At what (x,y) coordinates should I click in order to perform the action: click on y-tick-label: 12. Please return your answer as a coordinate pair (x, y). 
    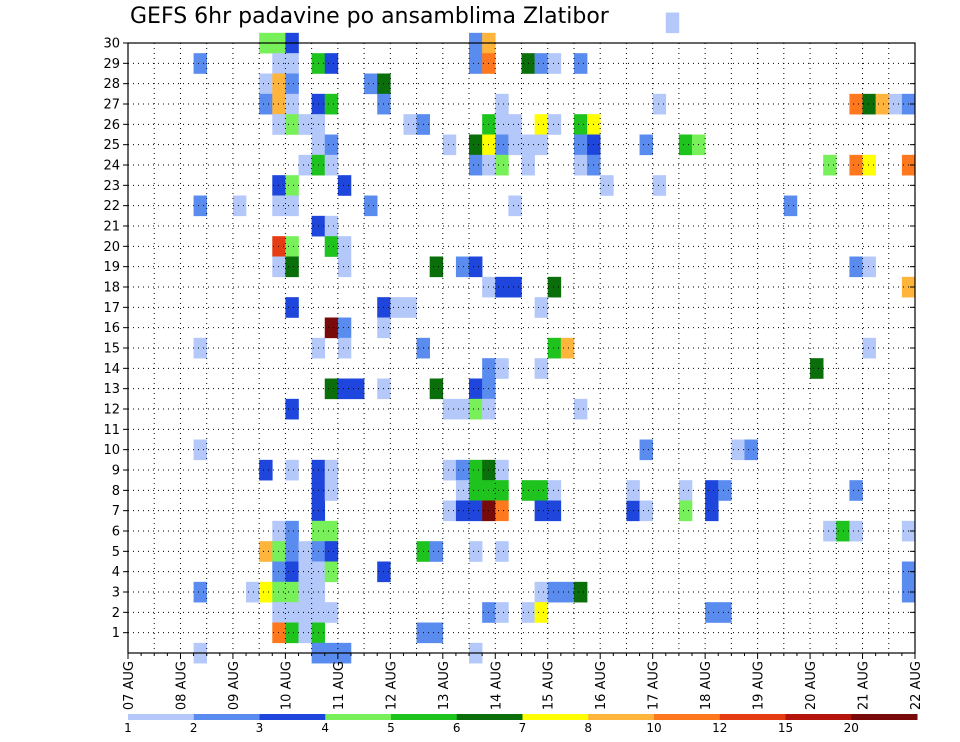
    Looking at the image, I should click on (111, 410).